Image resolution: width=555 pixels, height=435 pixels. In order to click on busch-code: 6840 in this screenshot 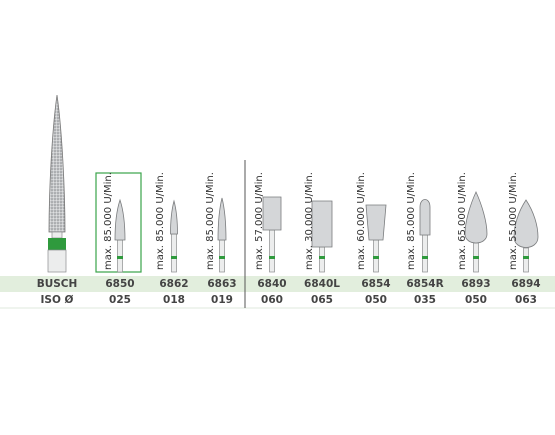, I will do `click(271, 284)`.